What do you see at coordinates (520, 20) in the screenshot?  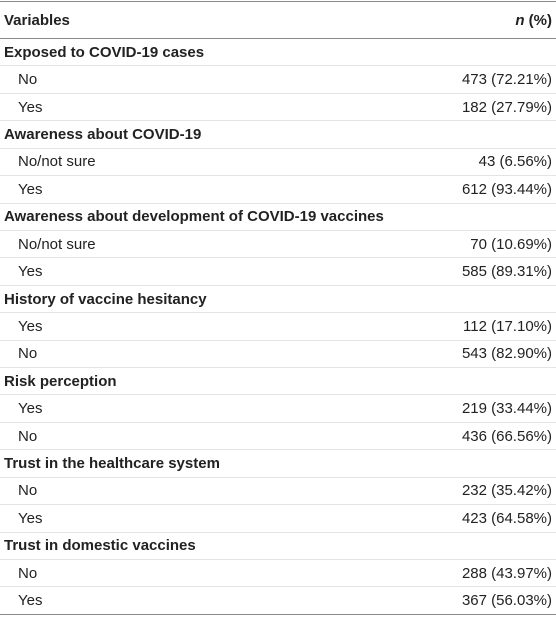 I see `header-n-symbol: n` at bounding box center [520, 20].